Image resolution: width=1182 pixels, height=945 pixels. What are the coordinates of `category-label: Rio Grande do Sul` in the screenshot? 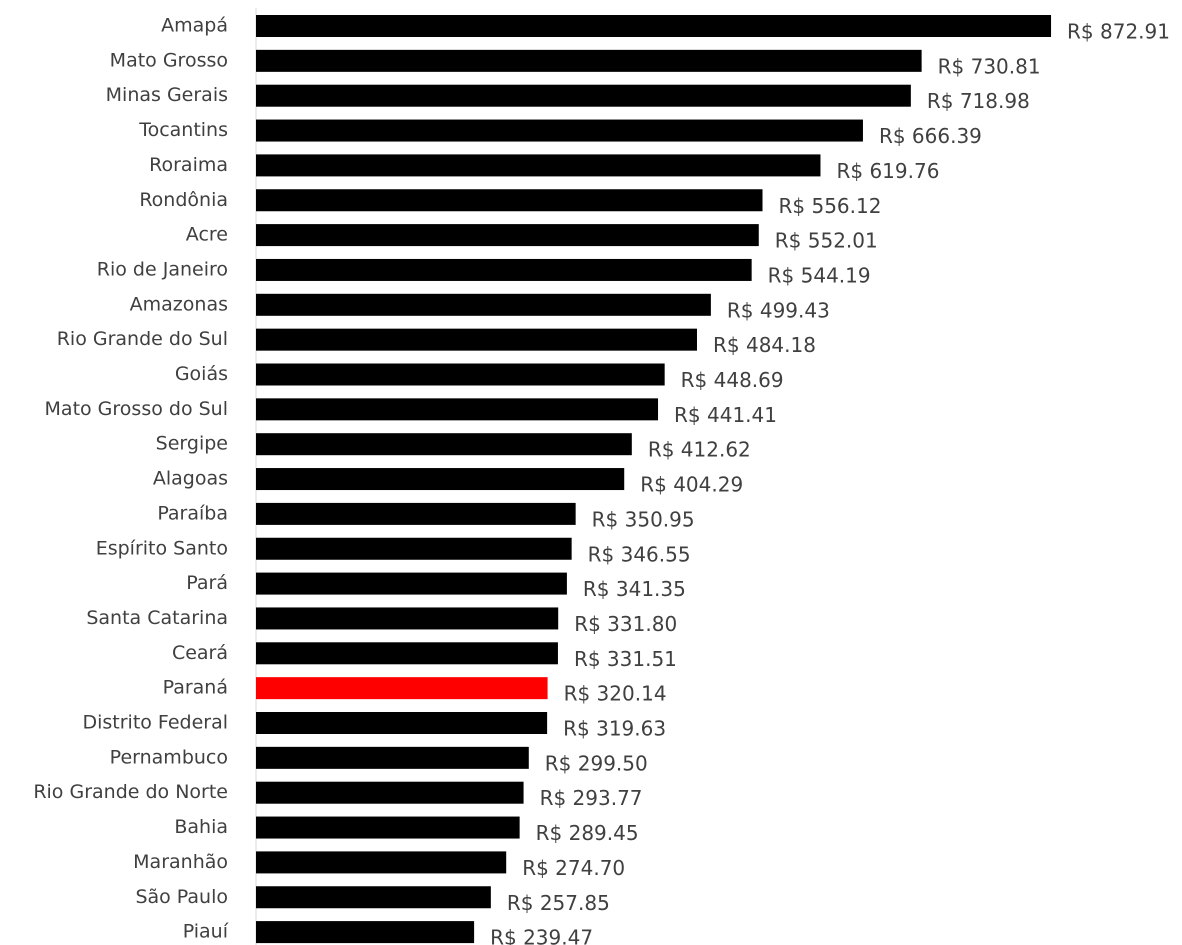 It's located at (142, 339).